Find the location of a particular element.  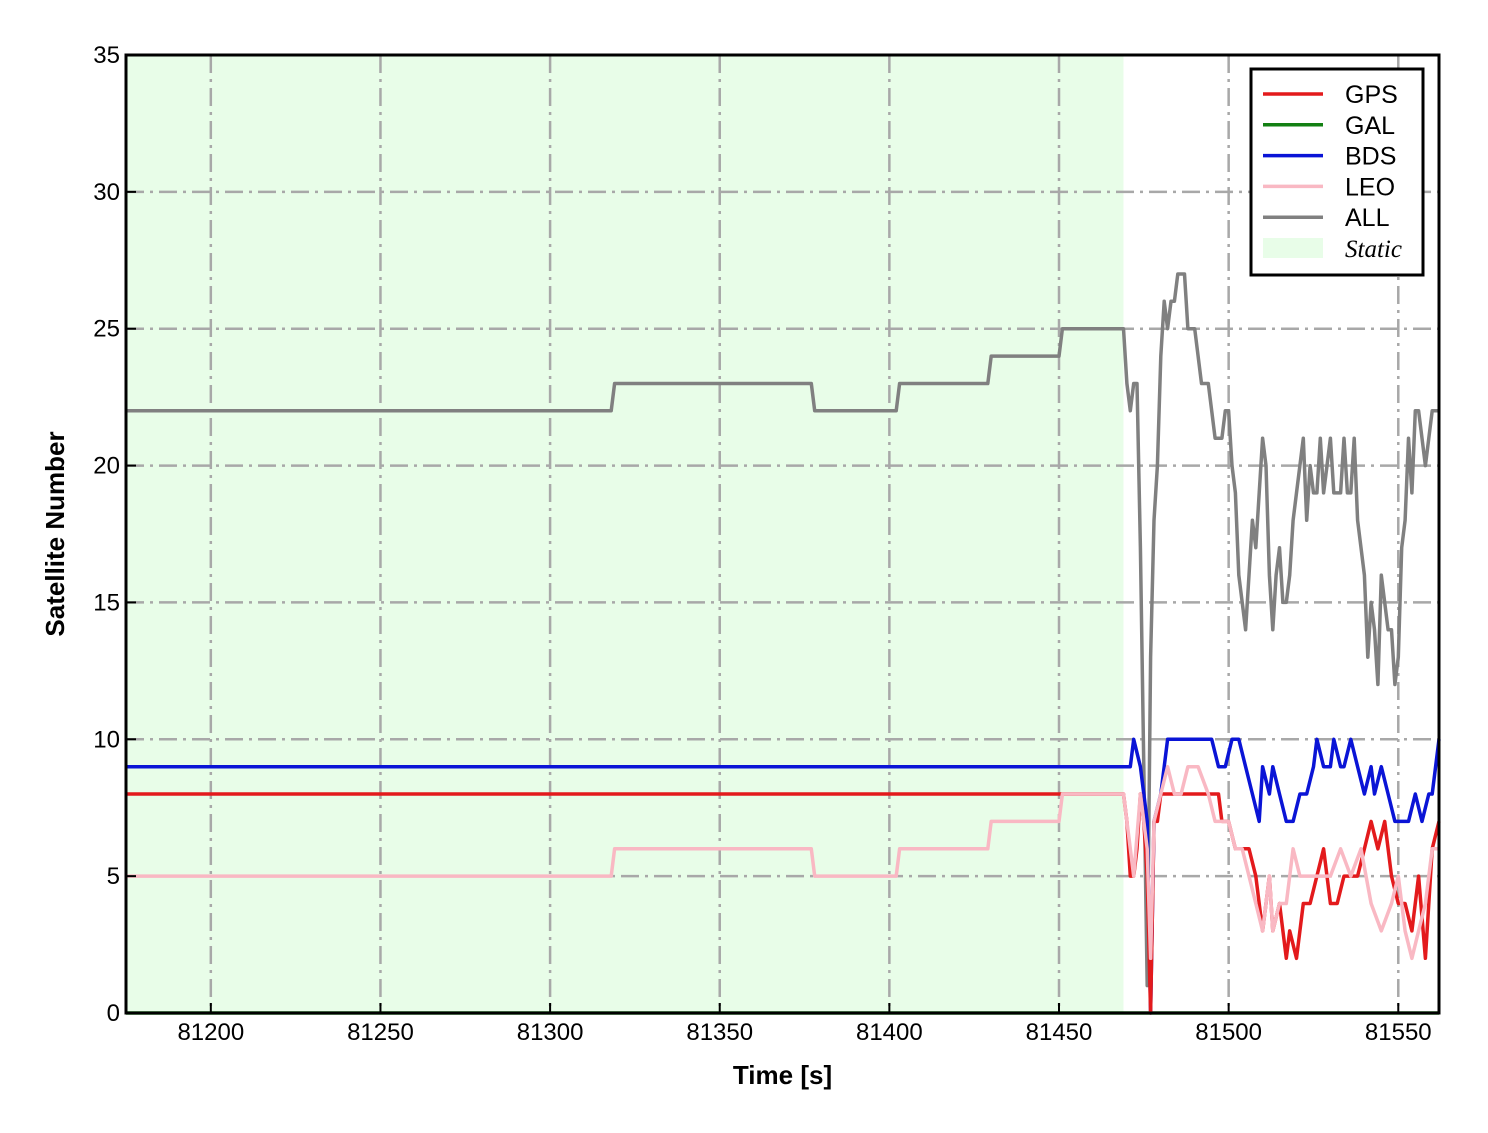

y-tick-label: 0 is located at coordinates (113, 1013).